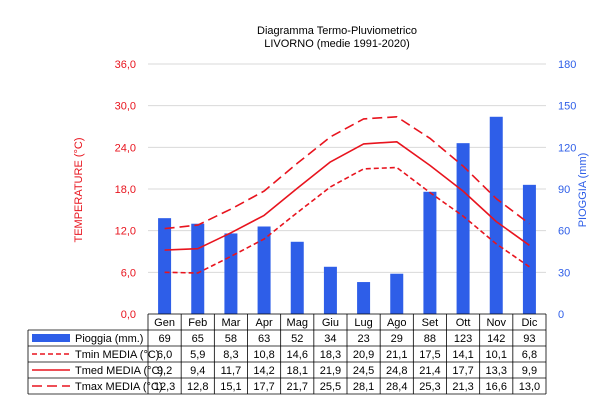  What do you see at coordinates (297, 387) in the screenshot?
I see `data-label: 21,7` at bounding box center [297, 387].